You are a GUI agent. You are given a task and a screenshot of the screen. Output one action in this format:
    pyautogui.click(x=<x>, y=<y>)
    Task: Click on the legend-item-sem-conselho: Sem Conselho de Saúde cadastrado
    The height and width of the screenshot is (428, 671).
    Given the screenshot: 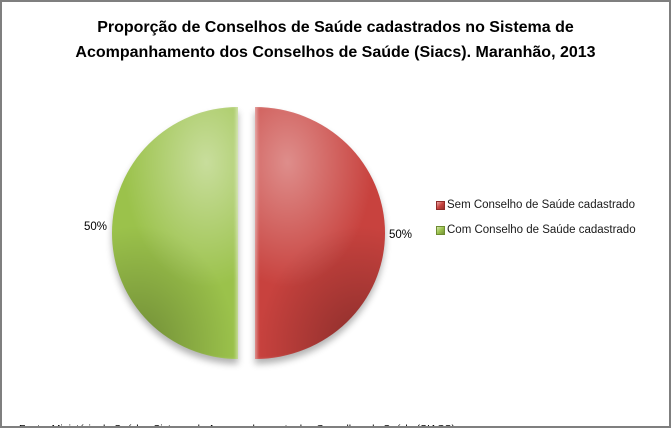 What is the action you would take?
    pyautogui.click(x=536, y=205)
    